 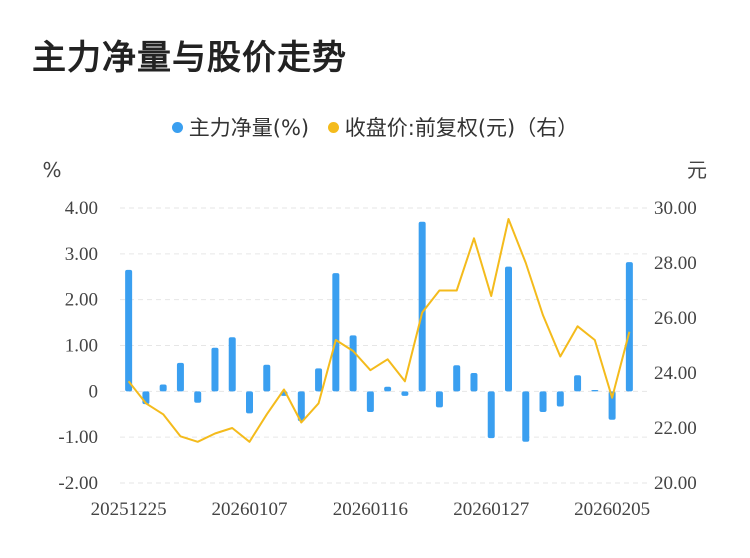 I want to click on left-tick-label: -1.00, so click(x=78, y=437).